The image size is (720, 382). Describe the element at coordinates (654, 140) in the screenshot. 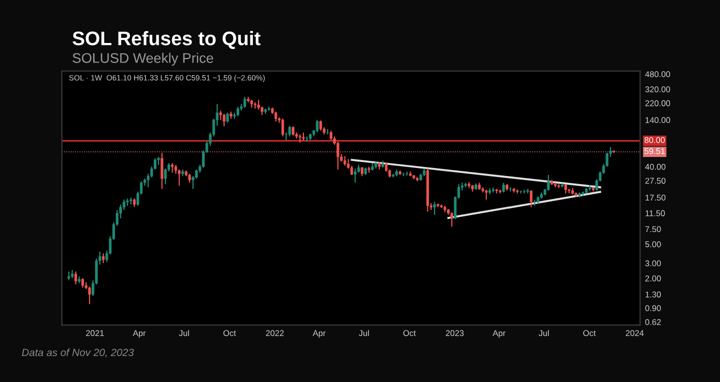

I see `ref-line-label: 80.00` at that location.